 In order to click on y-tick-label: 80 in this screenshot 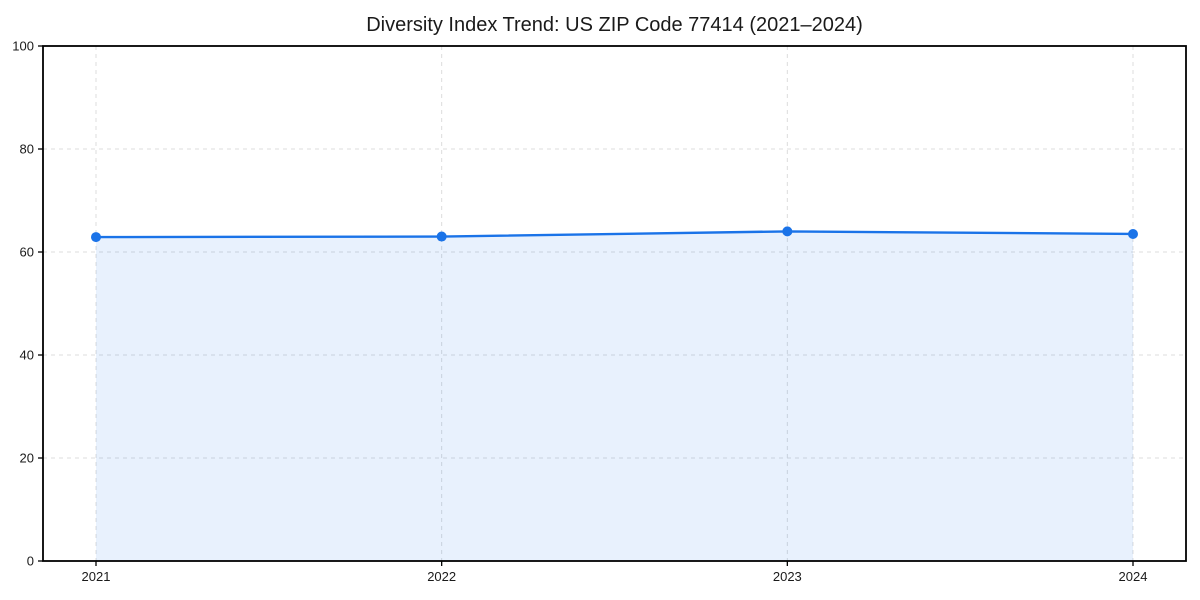, I will do `click(27, 149)`.